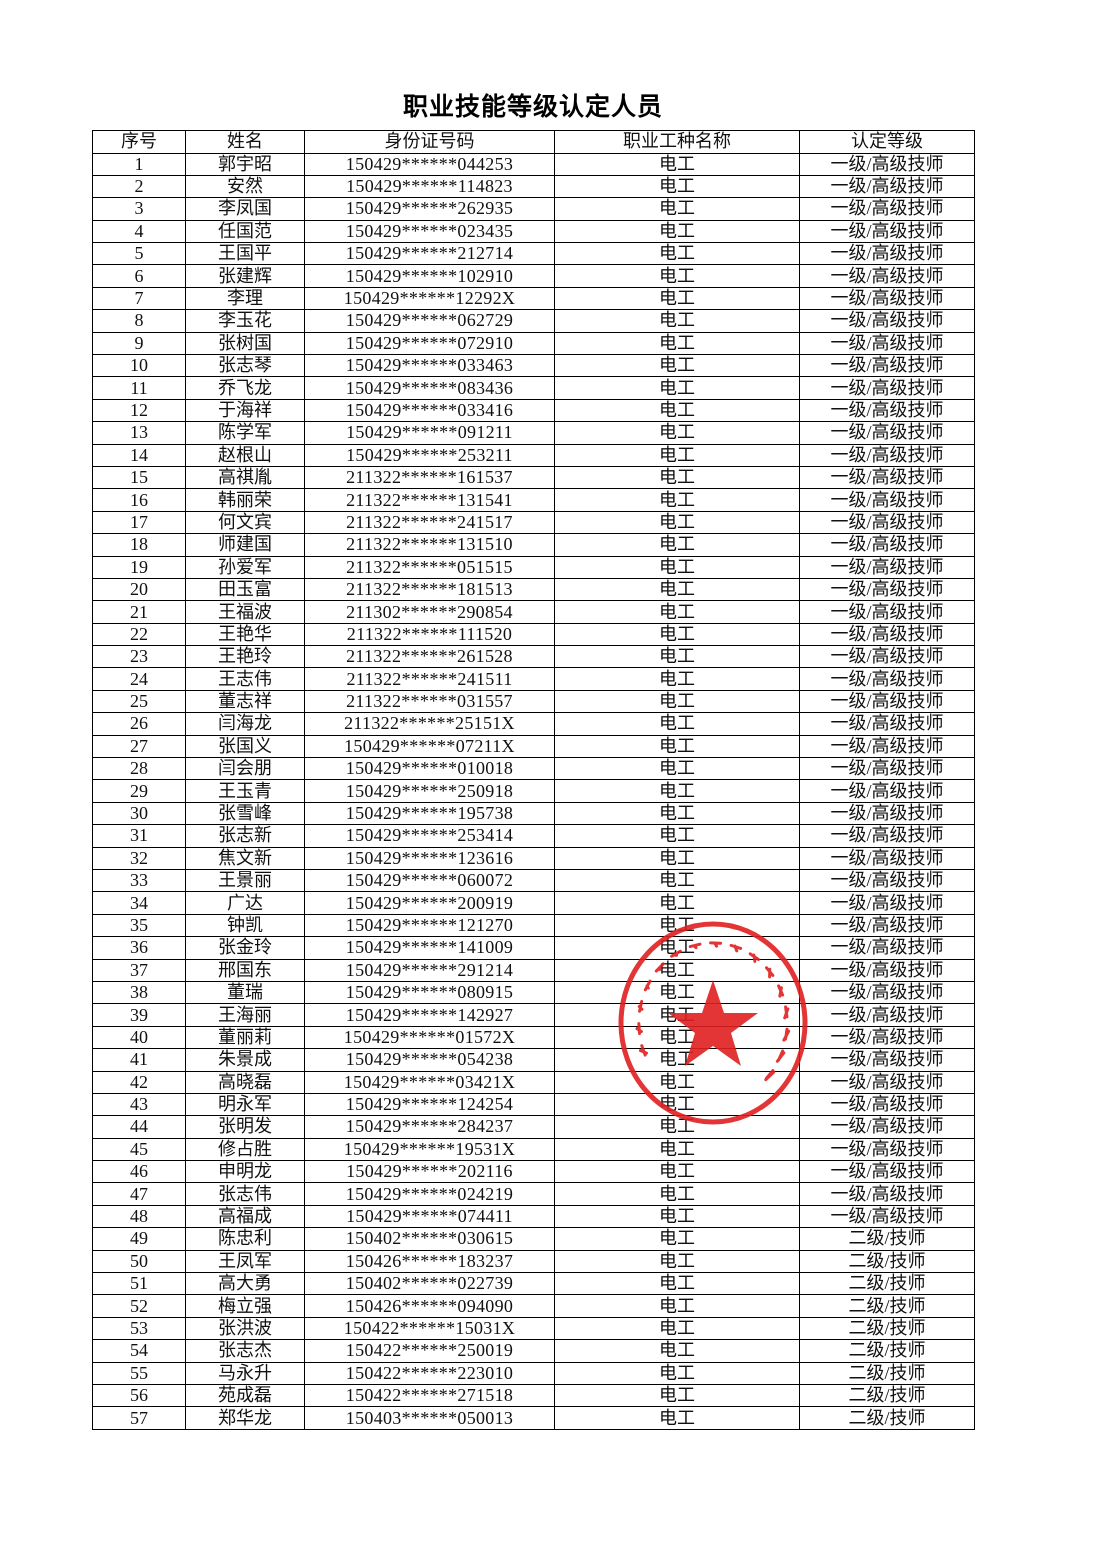 The height and width of the screenshot is (1559, 1103). What do you see at coordinates (533, 701) in the screenshot?
I see `table-row: 25 董志祥 211322******031557 电工 一级/高级技师` at bounding box center [533, 701].